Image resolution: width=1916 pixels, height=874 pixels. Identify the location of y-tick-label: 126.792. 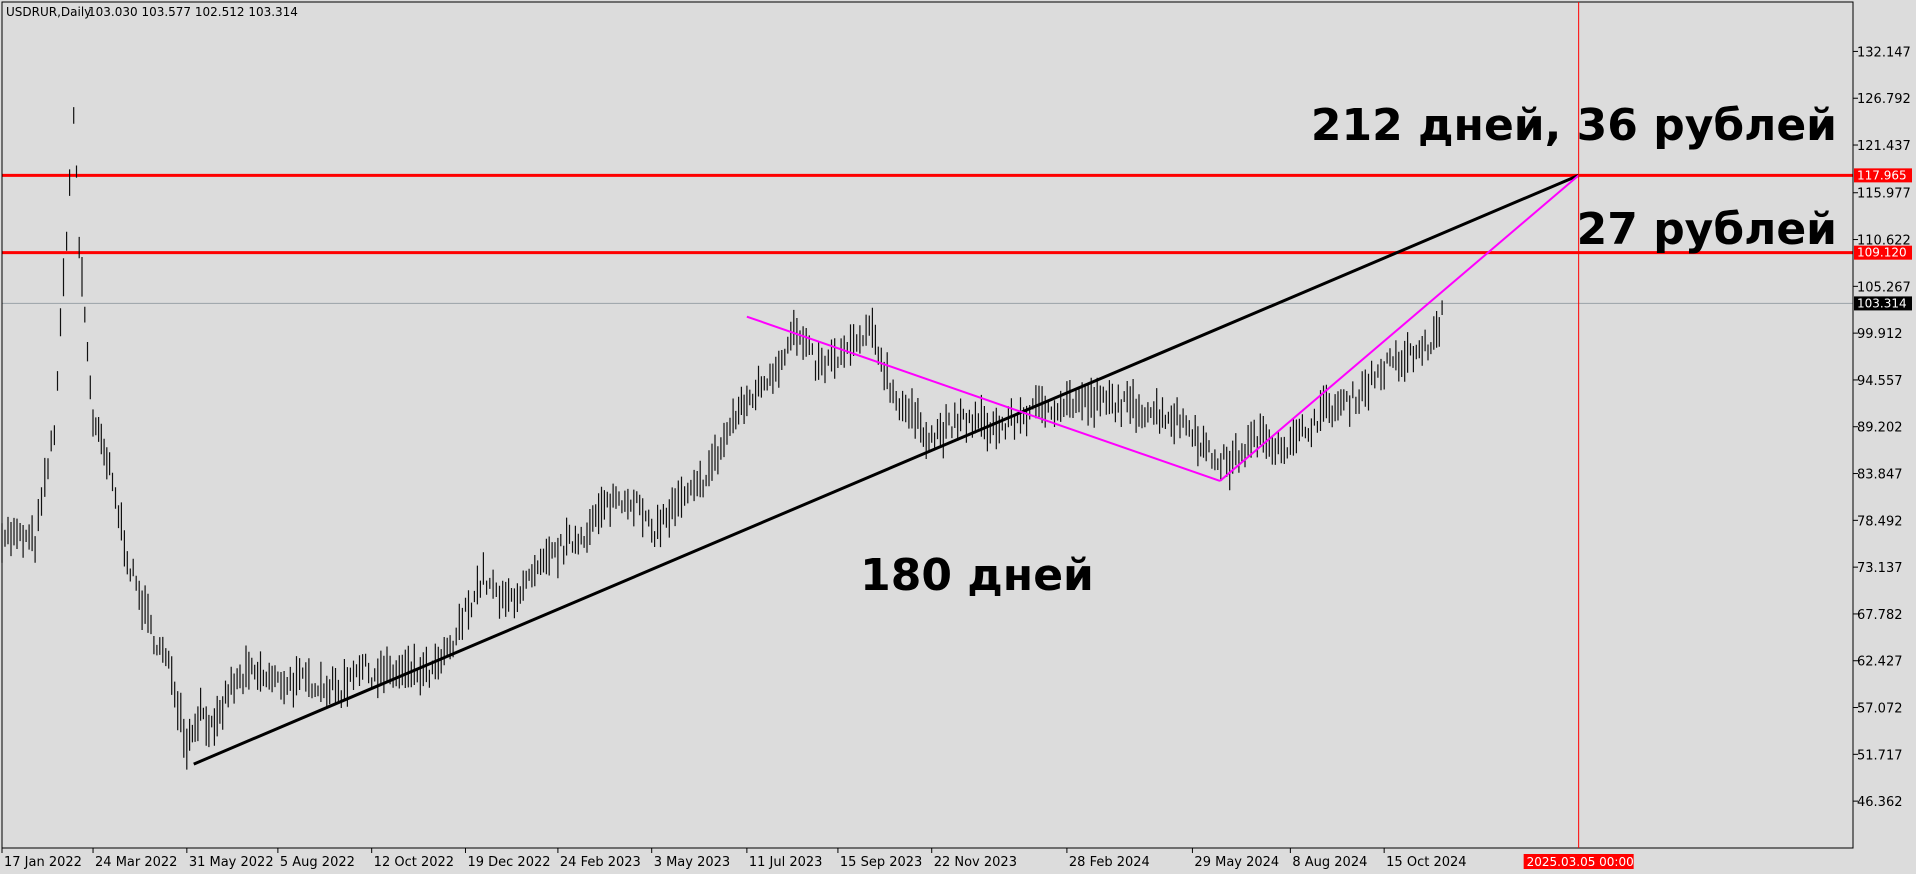
(1884, 99).